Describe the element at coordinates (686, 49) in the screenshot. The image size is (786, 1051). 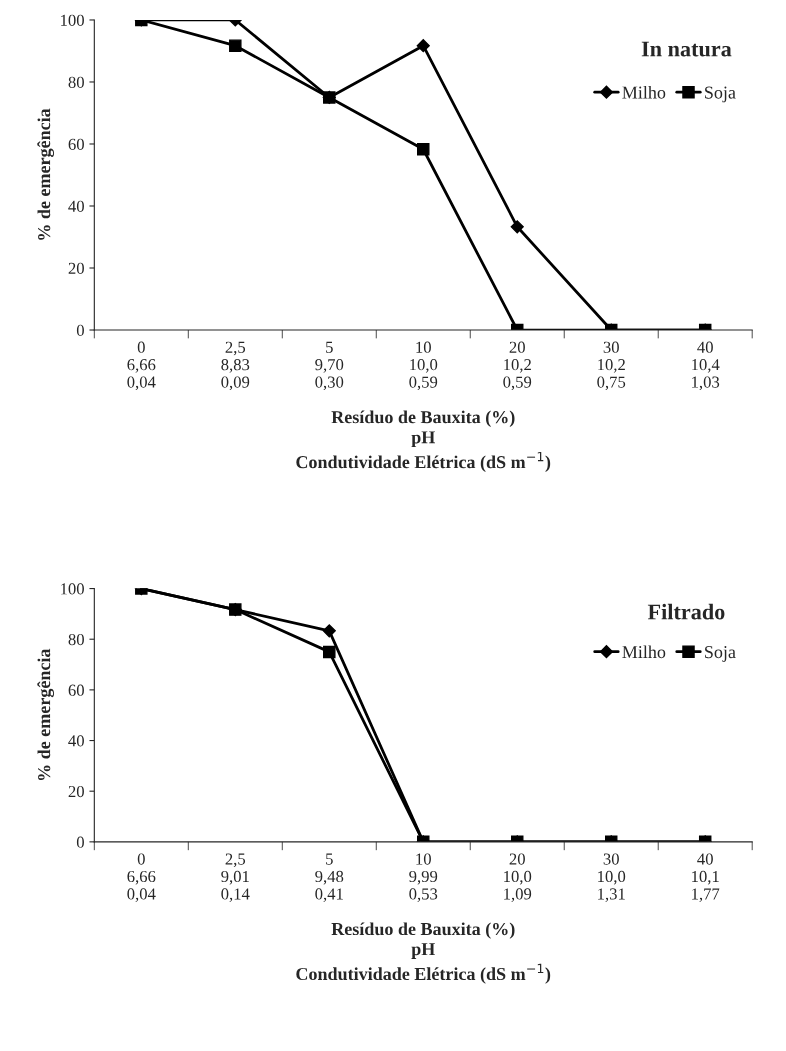
I see `text: In natura` at that location.